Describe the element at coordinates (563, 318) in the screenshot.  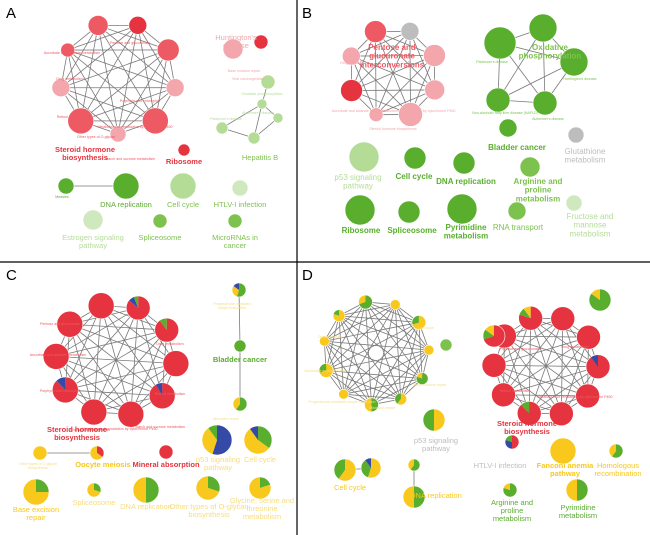
I see `panel-d-right-ring-node` at that location.